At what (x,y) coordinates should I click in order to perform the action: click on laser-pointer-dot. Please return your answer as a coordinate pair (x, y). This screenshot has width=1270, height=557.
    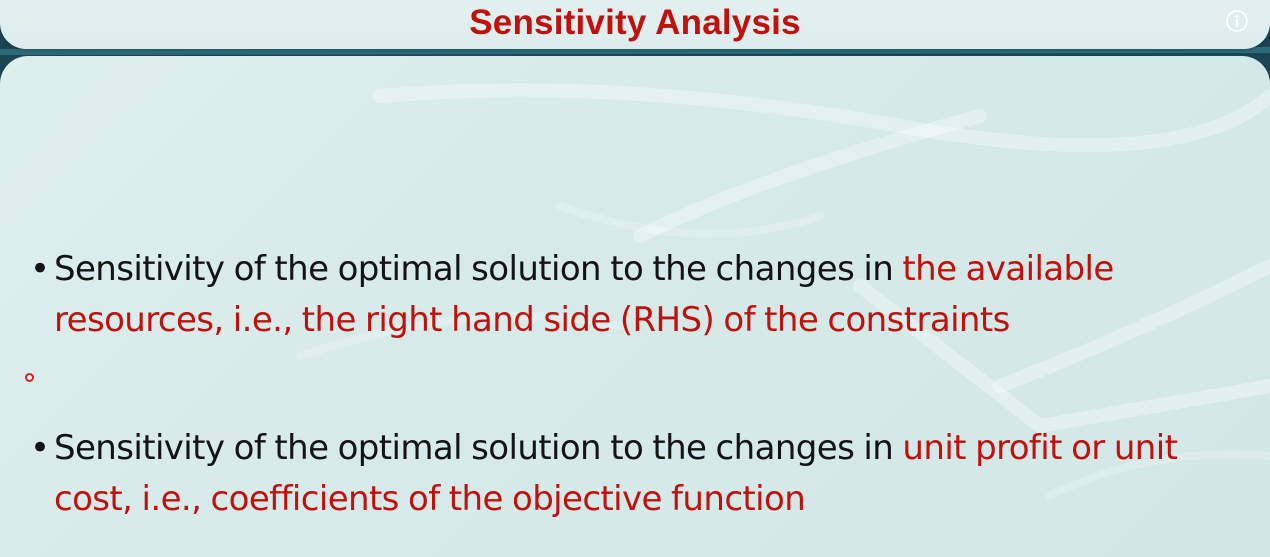
    Looking at the image, I should click on (29, 377).